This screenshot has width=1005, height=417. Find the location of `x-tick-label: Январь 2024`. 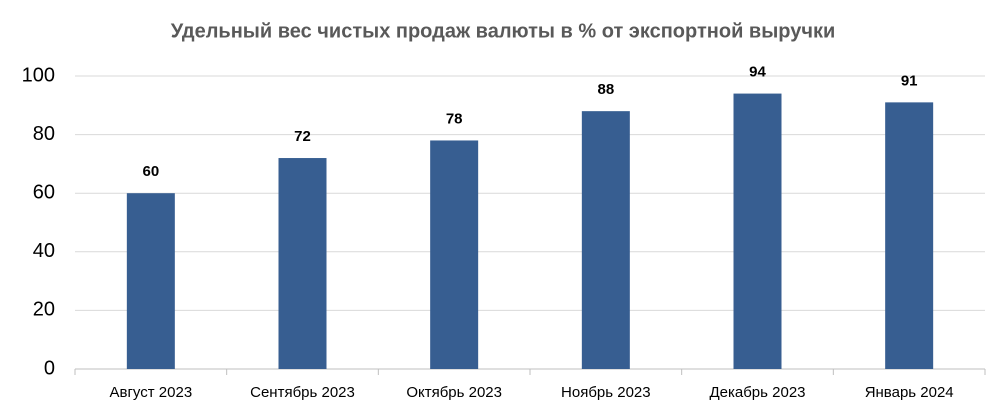

x-tick-label: Январь 2024 is located at coordinates (909, 392).